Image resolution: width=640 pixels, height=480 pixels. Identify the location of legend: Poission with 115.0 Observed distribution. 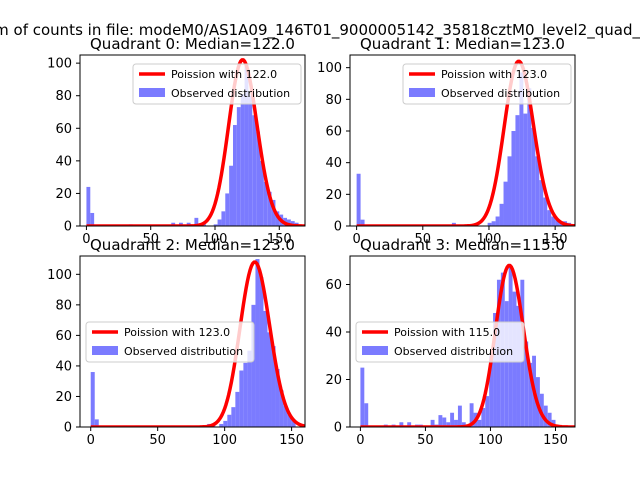
(440, 342).